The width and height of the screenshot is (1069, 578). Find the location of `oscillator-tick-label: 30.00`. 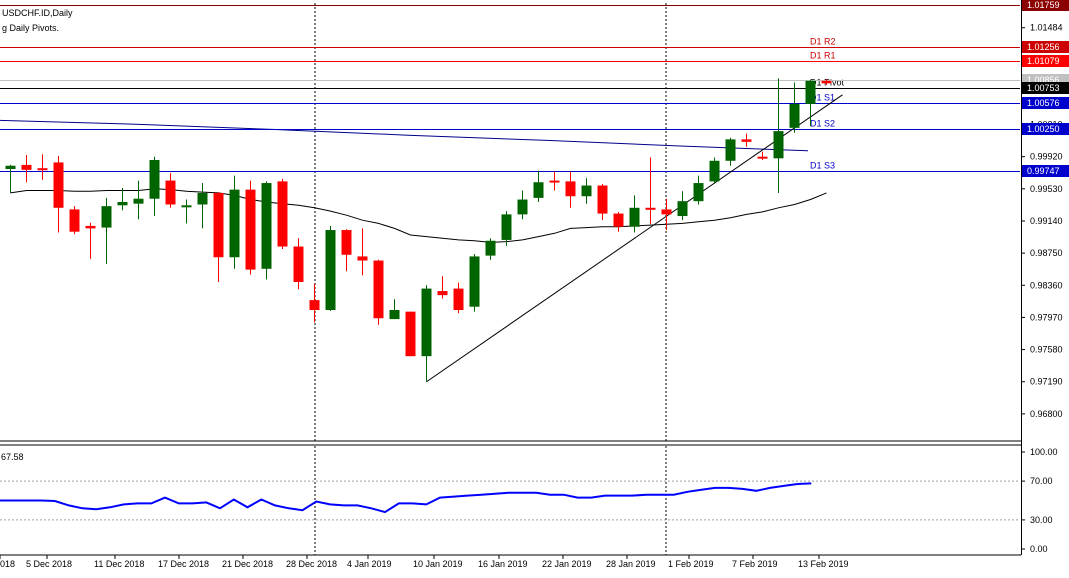

oscillator-tick-label: 30.00 is located at coordinates (1041, 520).